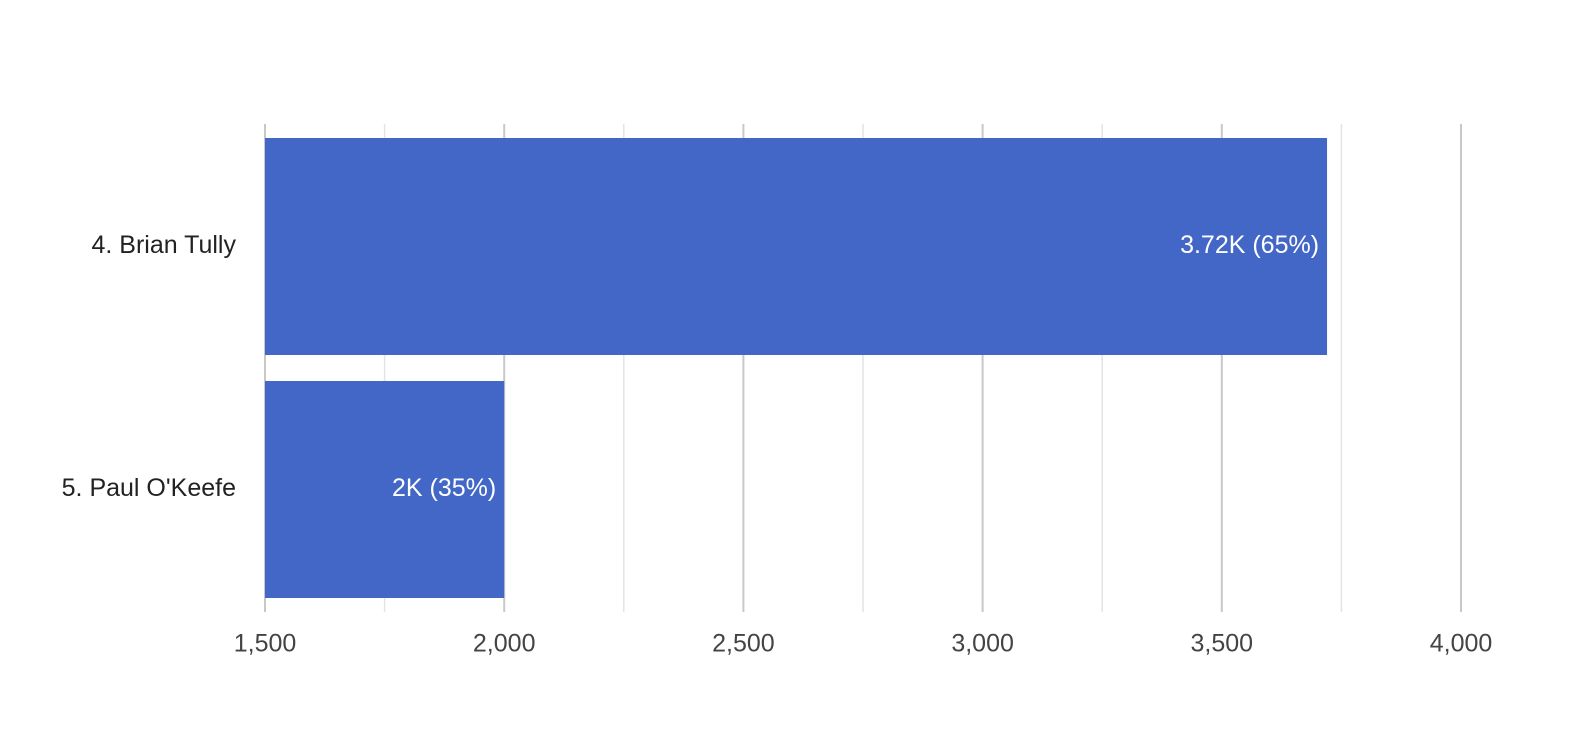 This screenshot has width=1584, height=754. I want to click on x-tick-label: 4,000, so click(1461, 644).